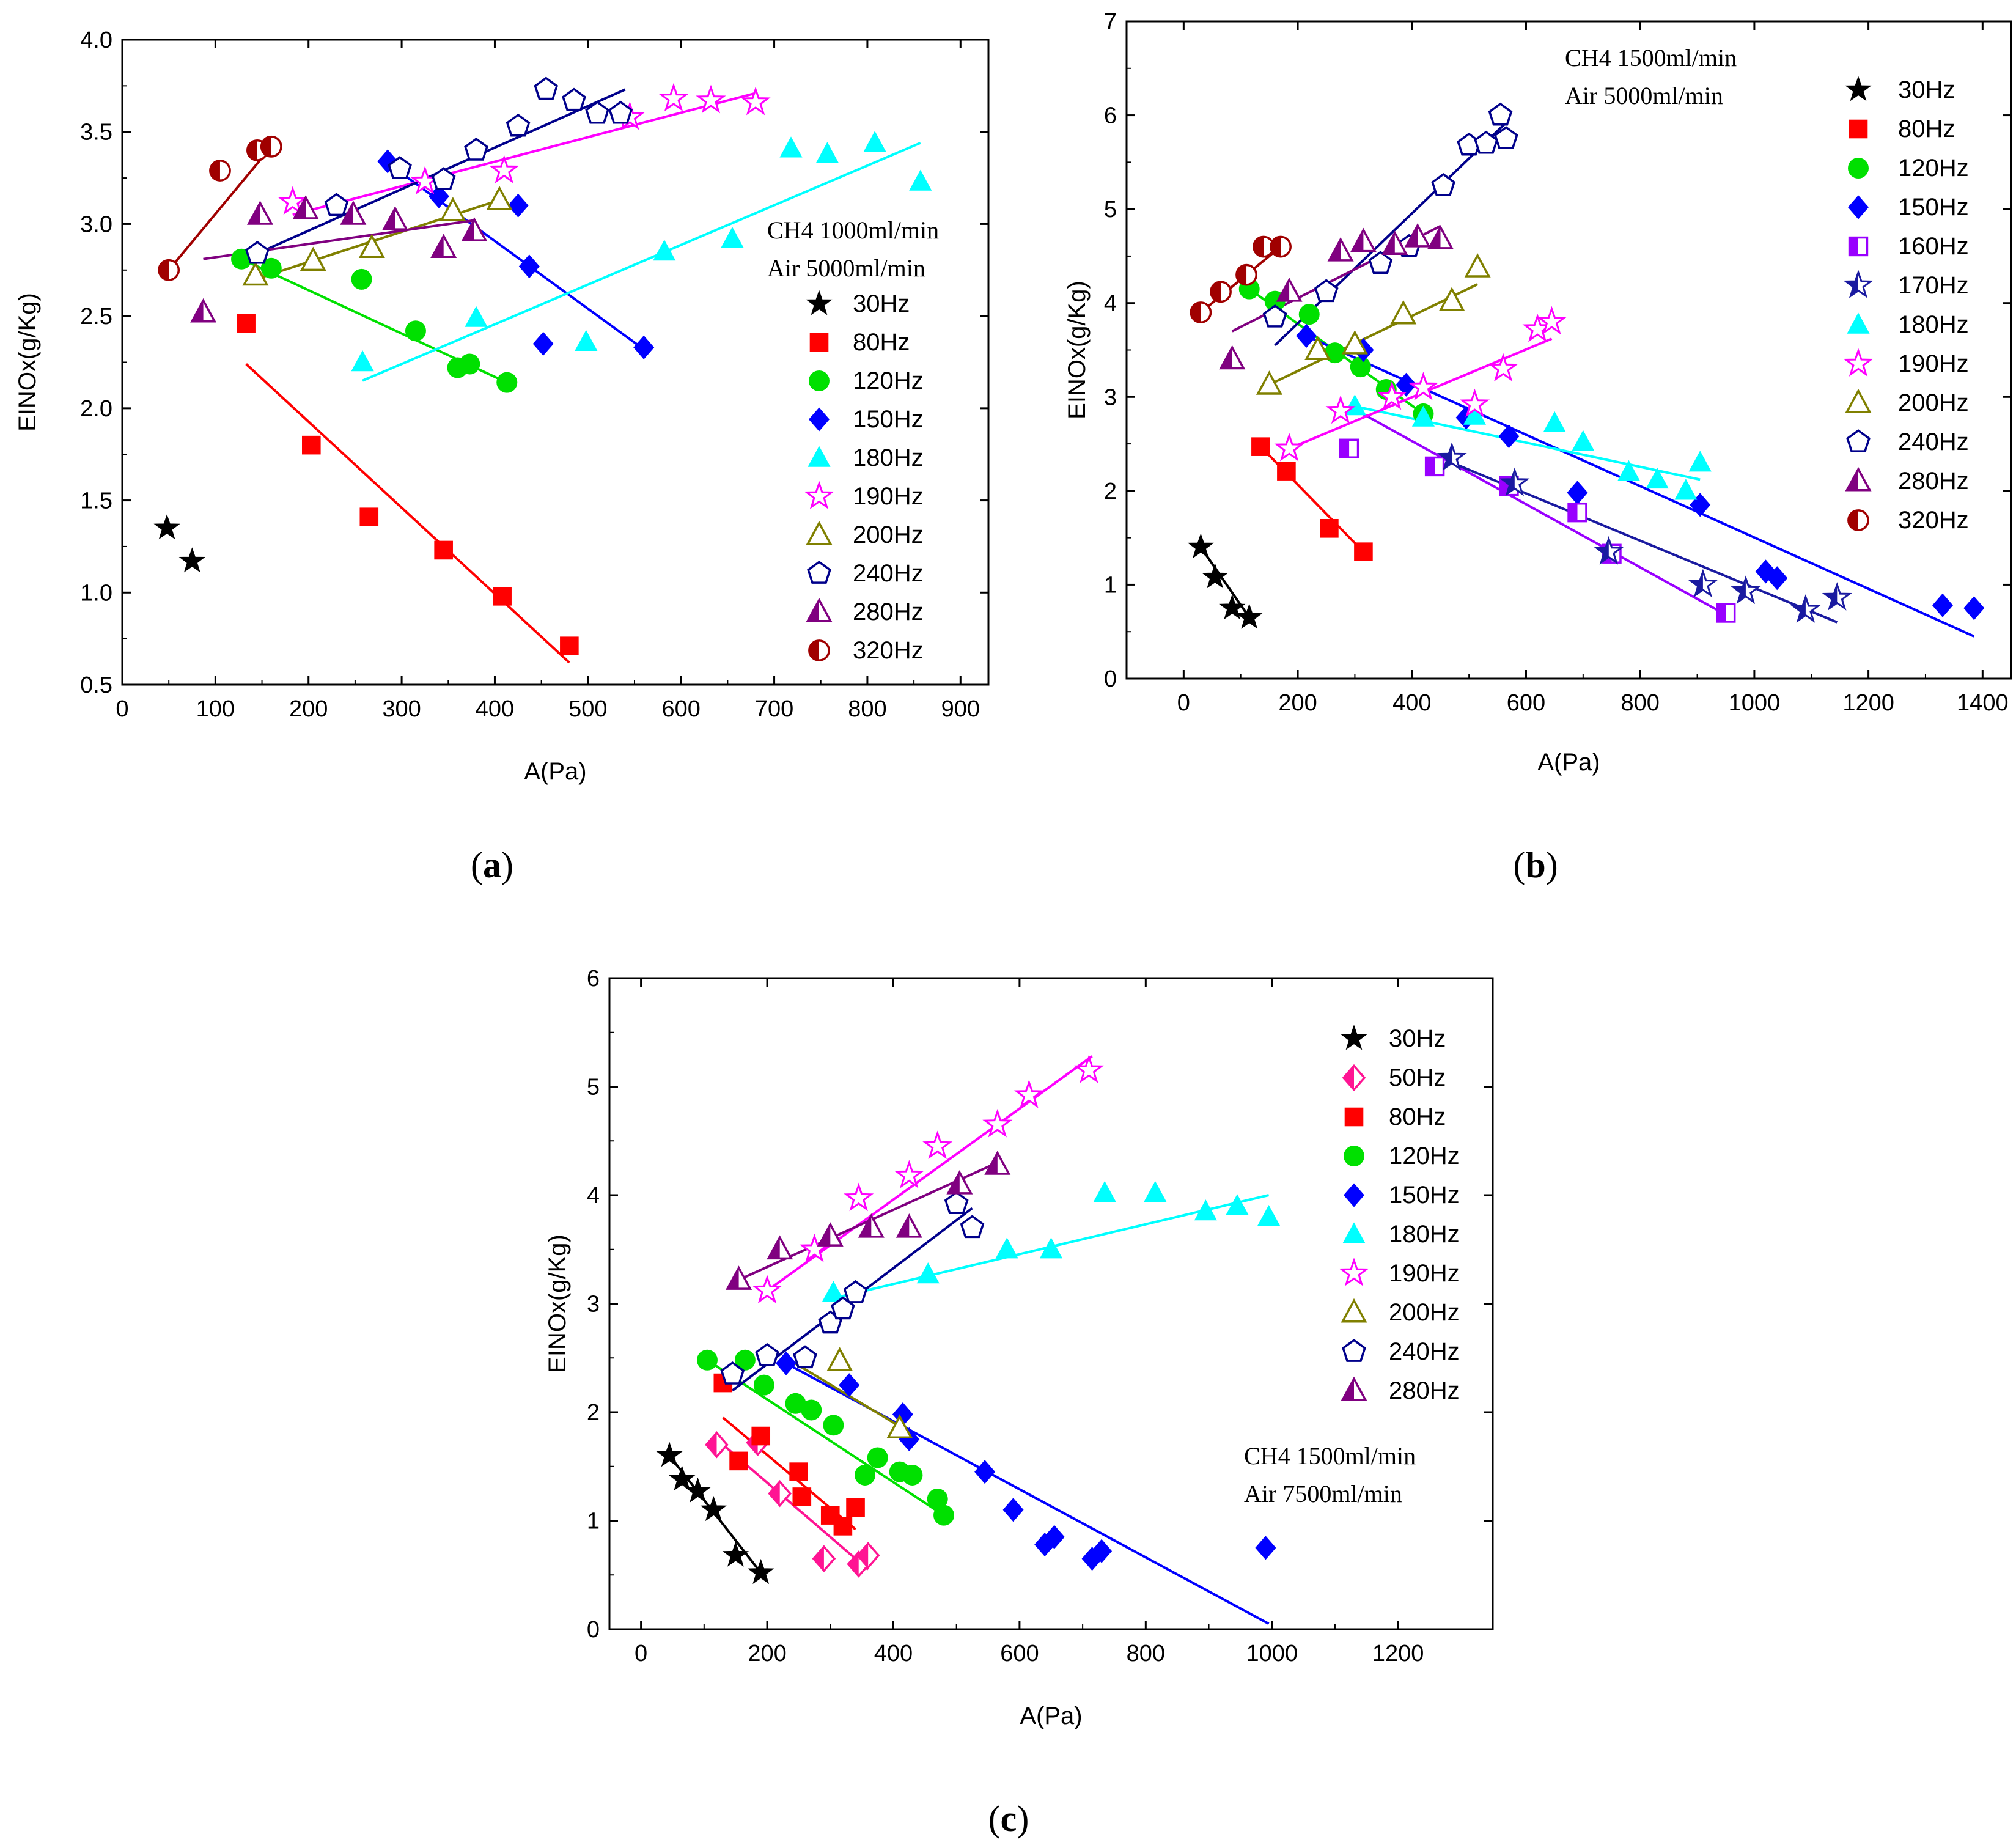  I want to click on legend-marker-80Hz, so click(1354, 1117).